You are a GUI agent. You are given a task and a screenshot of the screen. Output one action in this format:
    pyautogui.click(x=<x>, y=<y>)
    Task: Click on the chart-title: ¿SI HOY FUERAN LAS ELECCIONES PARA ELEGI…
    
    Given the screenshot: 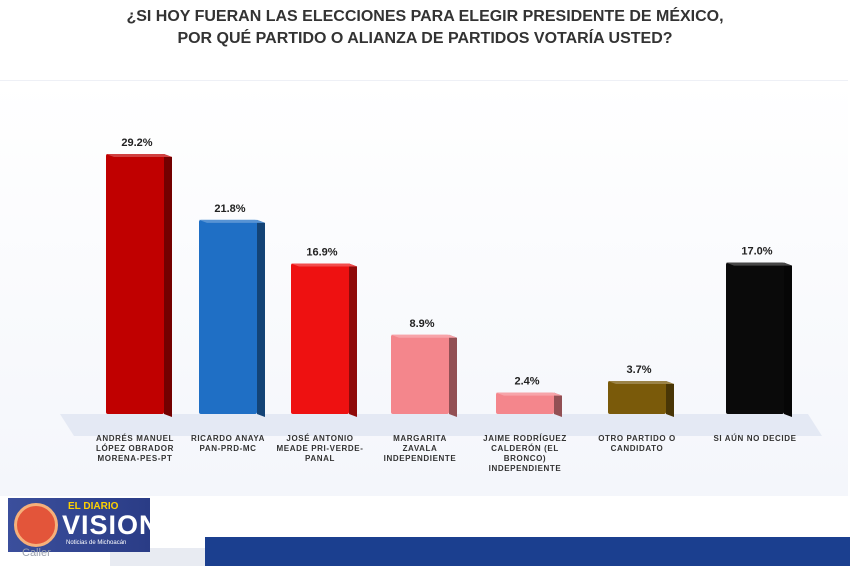 What is the action you would take?
    pyautogui.click(x=425, y=28)
    